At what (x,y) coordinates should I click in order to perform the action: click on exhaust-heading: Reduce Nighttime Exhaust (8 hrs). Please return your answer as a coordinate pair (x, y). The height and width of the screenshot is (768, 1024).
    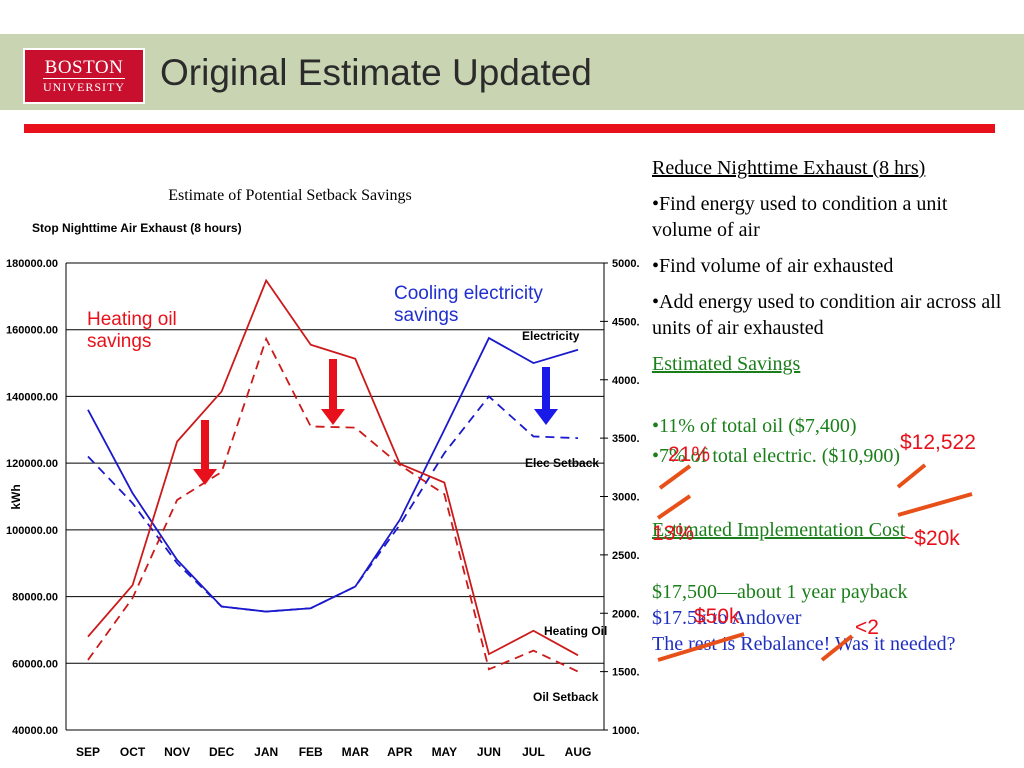
    Looking at the image, I should click on (789, 168).